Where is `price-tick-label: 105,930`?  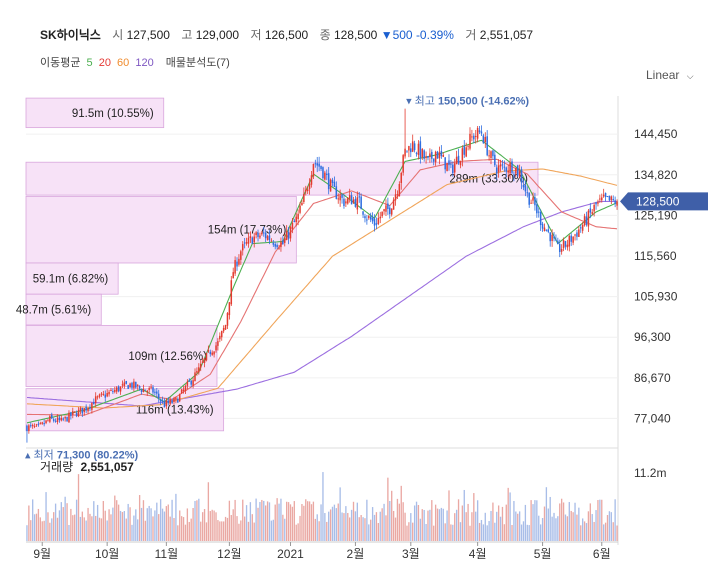 price-tick-label: 105,930 is located at coordinates (656, 297).